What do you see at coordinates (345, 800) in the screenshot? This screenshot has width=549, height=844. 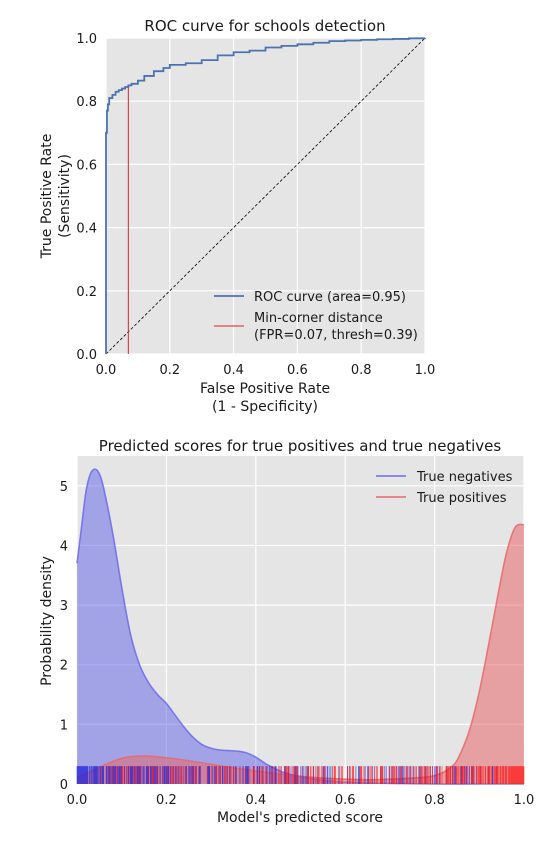 I see `density-xtick-label: 0.6` at bounding box center [345, 800].